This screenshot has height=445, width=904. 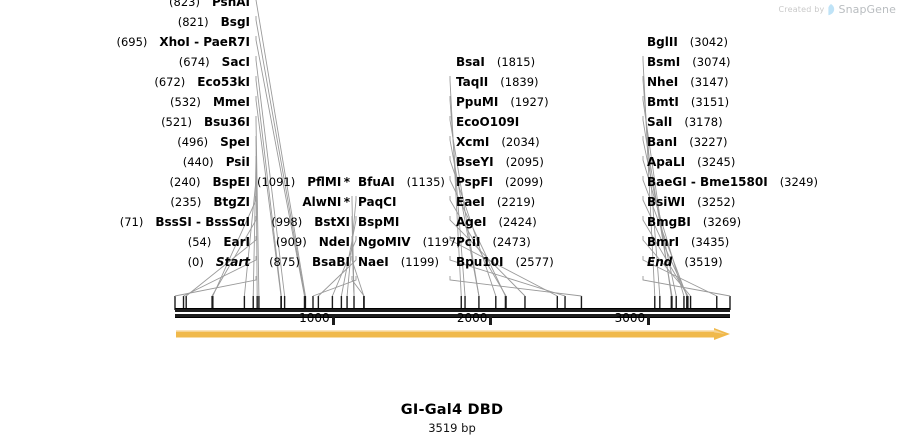 I want to click on restriction-site-label: (0) Start, so click(x=219, y=262).